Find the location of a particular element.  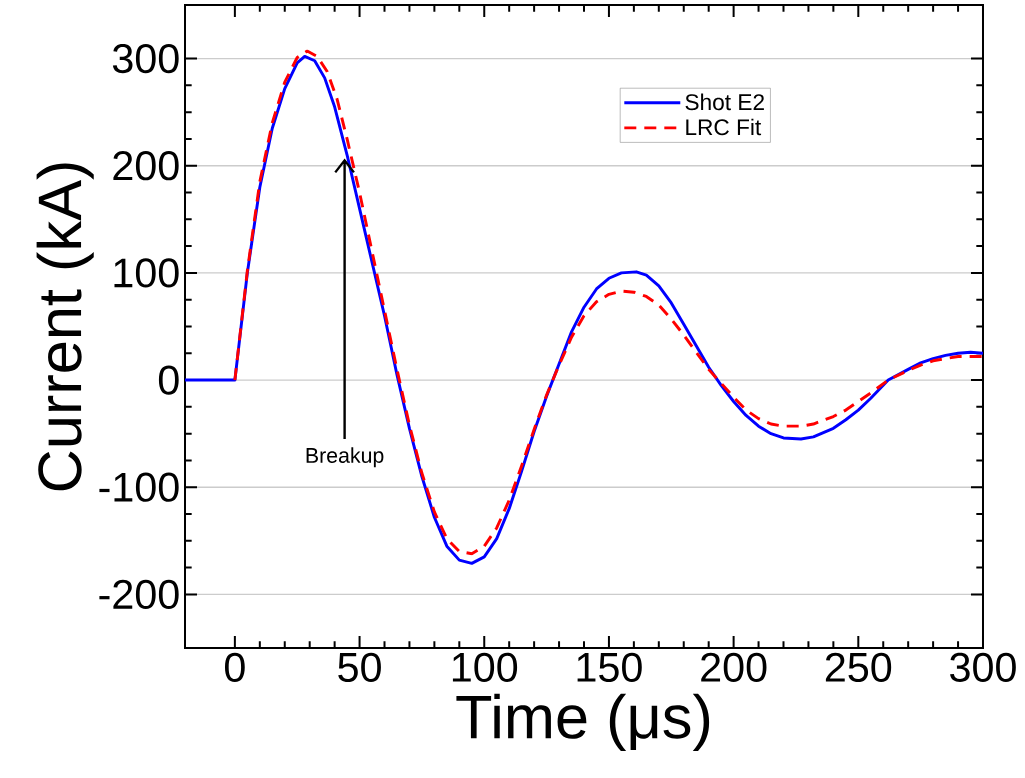

y-tick-label: 300 is located at coordinates (145, 58).